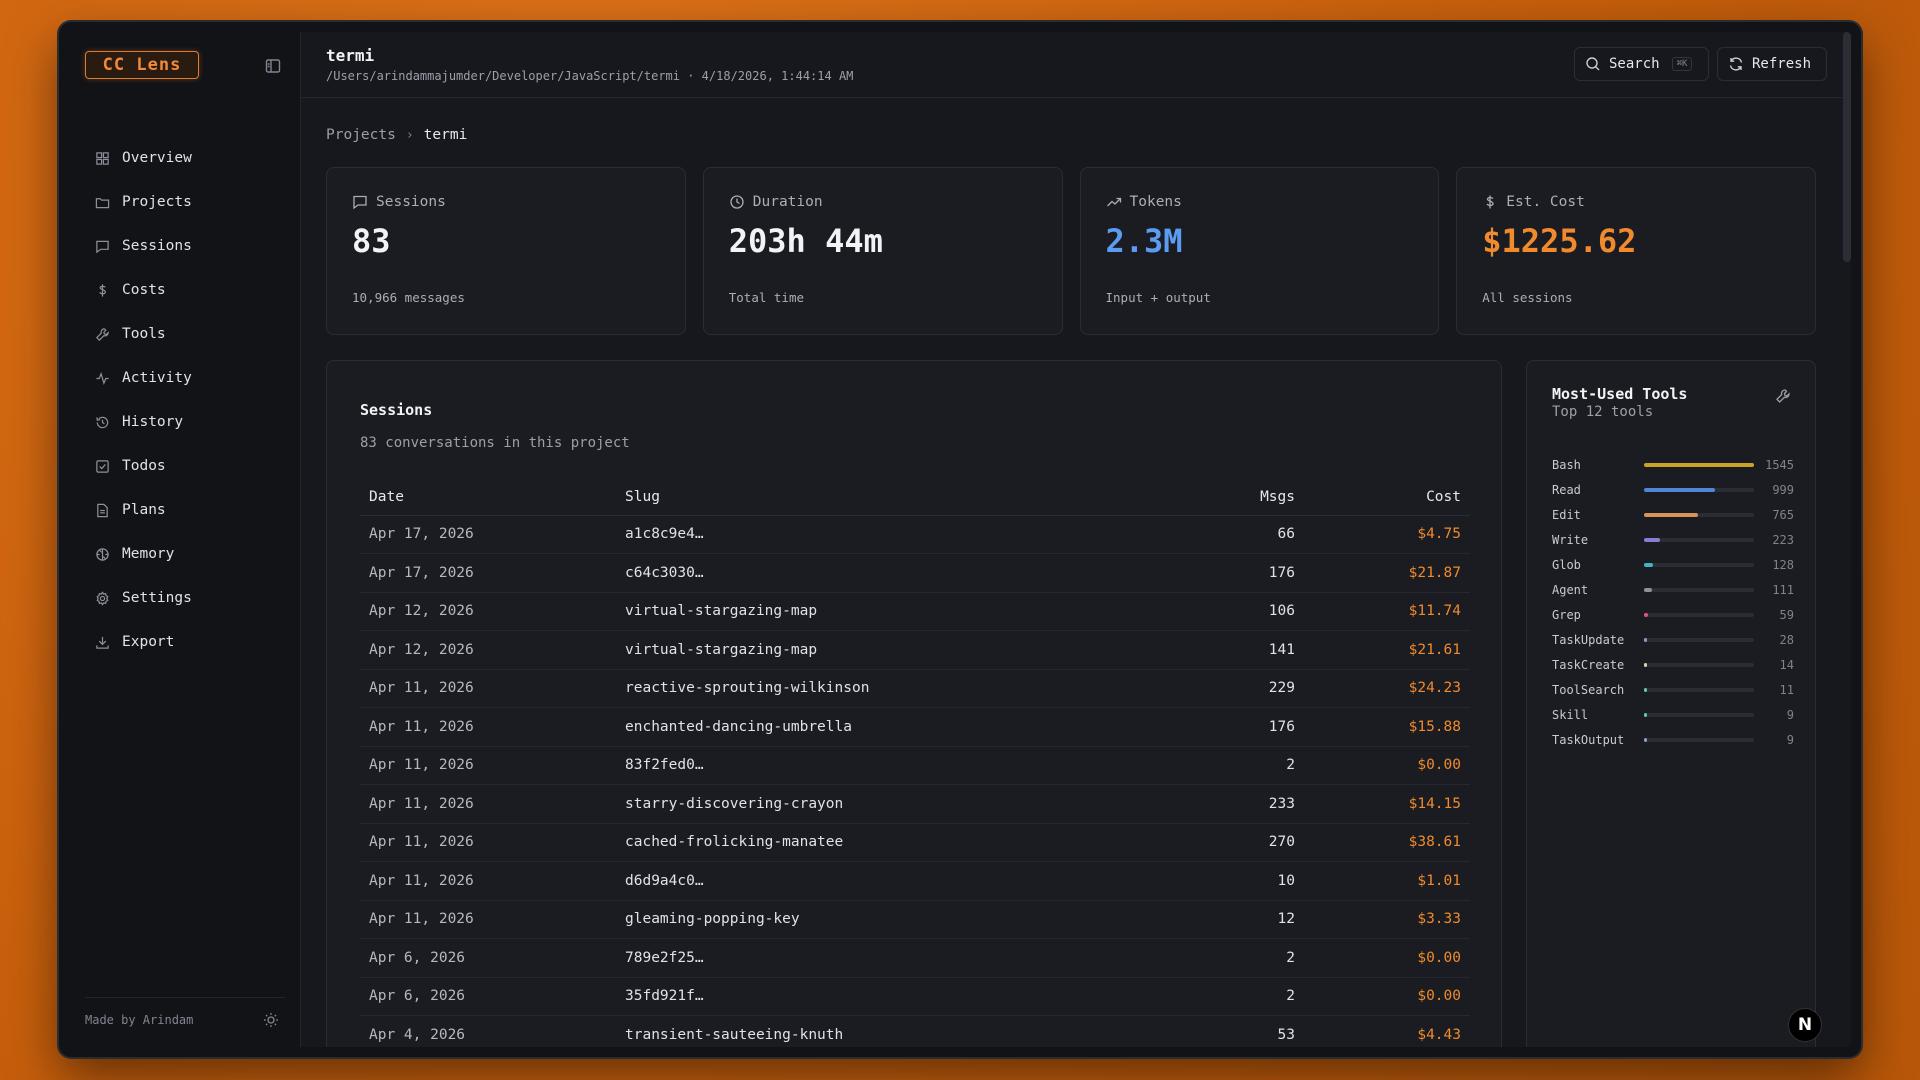 This screenshot has width=1920, height=1080. What do you see at coordinates (157, 158) in the screenshot?
I see `sidebar-item-label: Overview` at bounding box center [157, 158].